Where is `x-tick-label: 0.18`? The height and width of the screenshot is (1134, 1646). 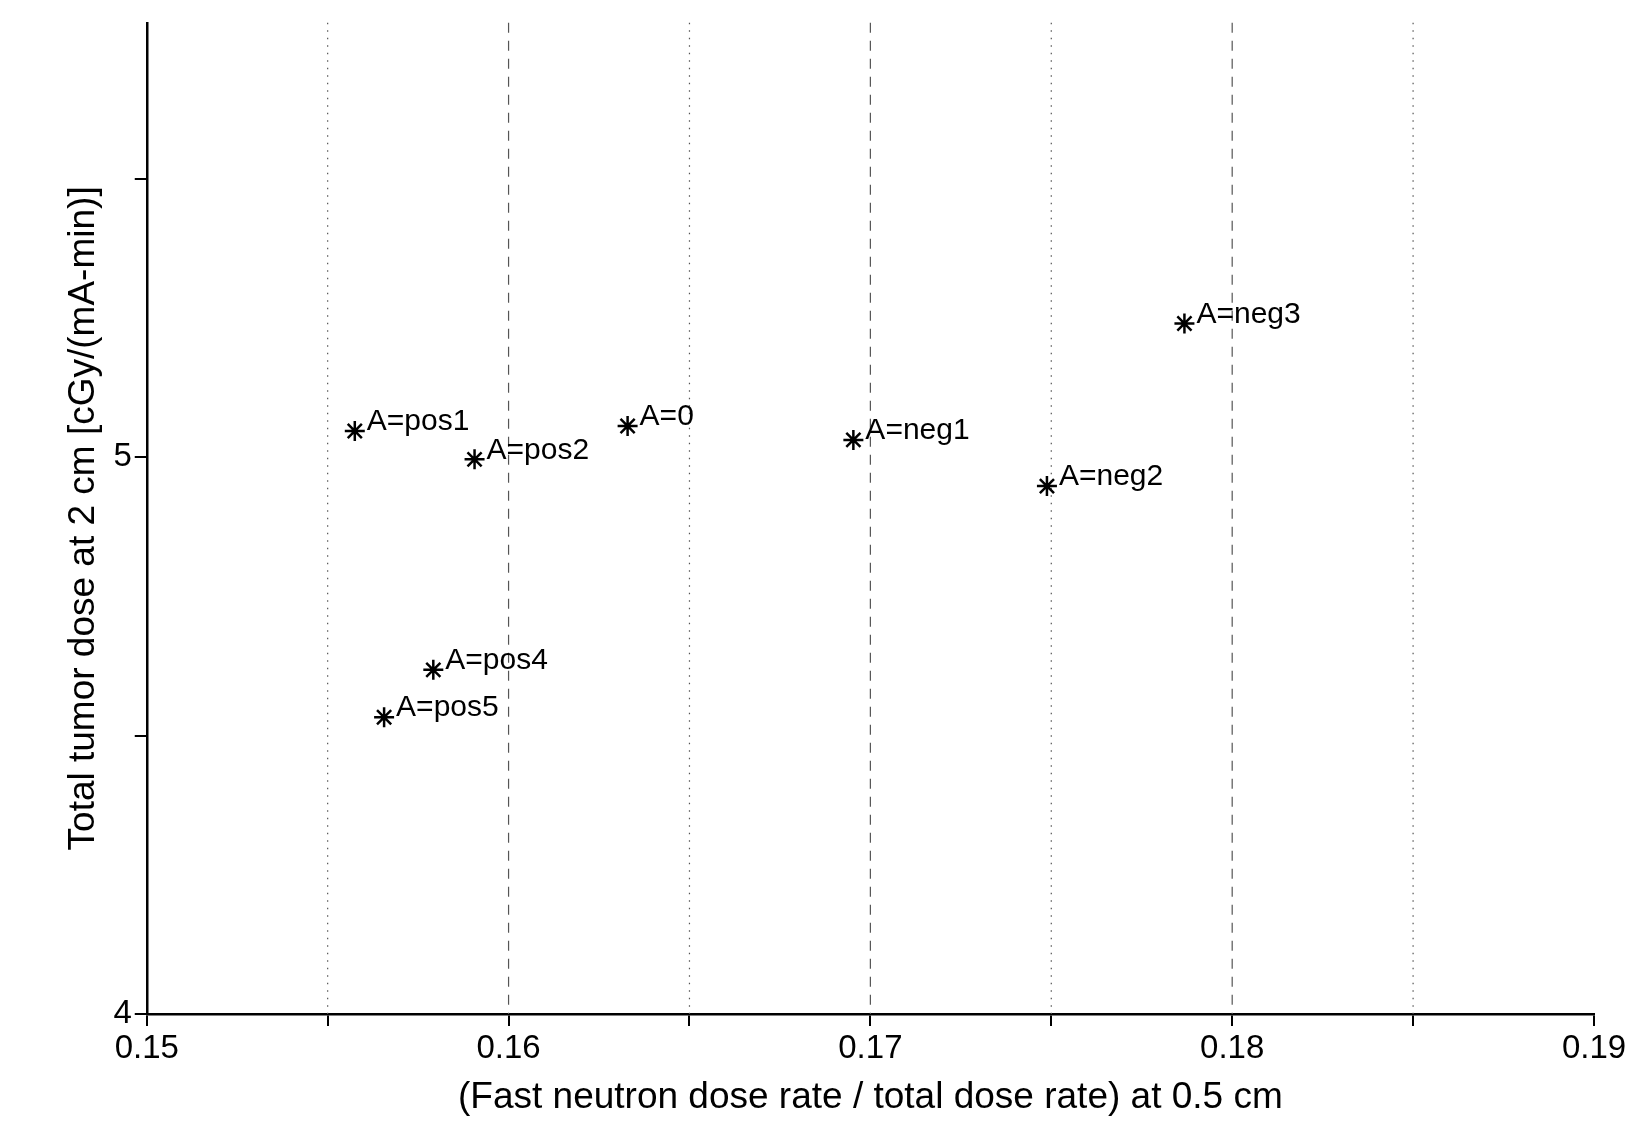 x-tick-label: 0.18 is located at coordinates (1232, 1046).